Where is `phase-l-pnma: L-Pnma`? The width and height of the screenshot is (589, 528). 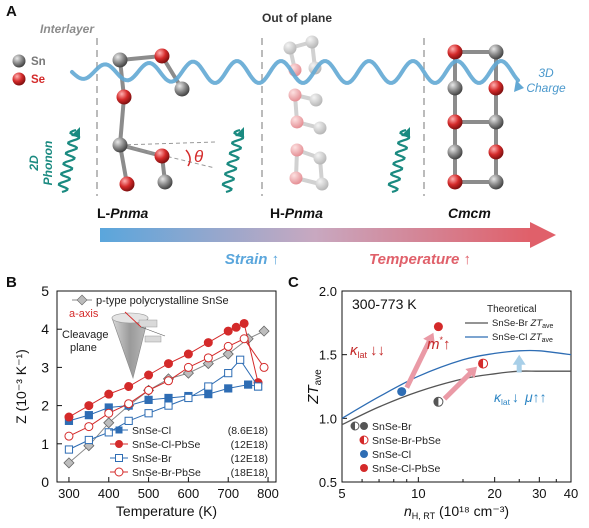 phase-l-pnma: L-Pnma is located at coordinates (123, 213).